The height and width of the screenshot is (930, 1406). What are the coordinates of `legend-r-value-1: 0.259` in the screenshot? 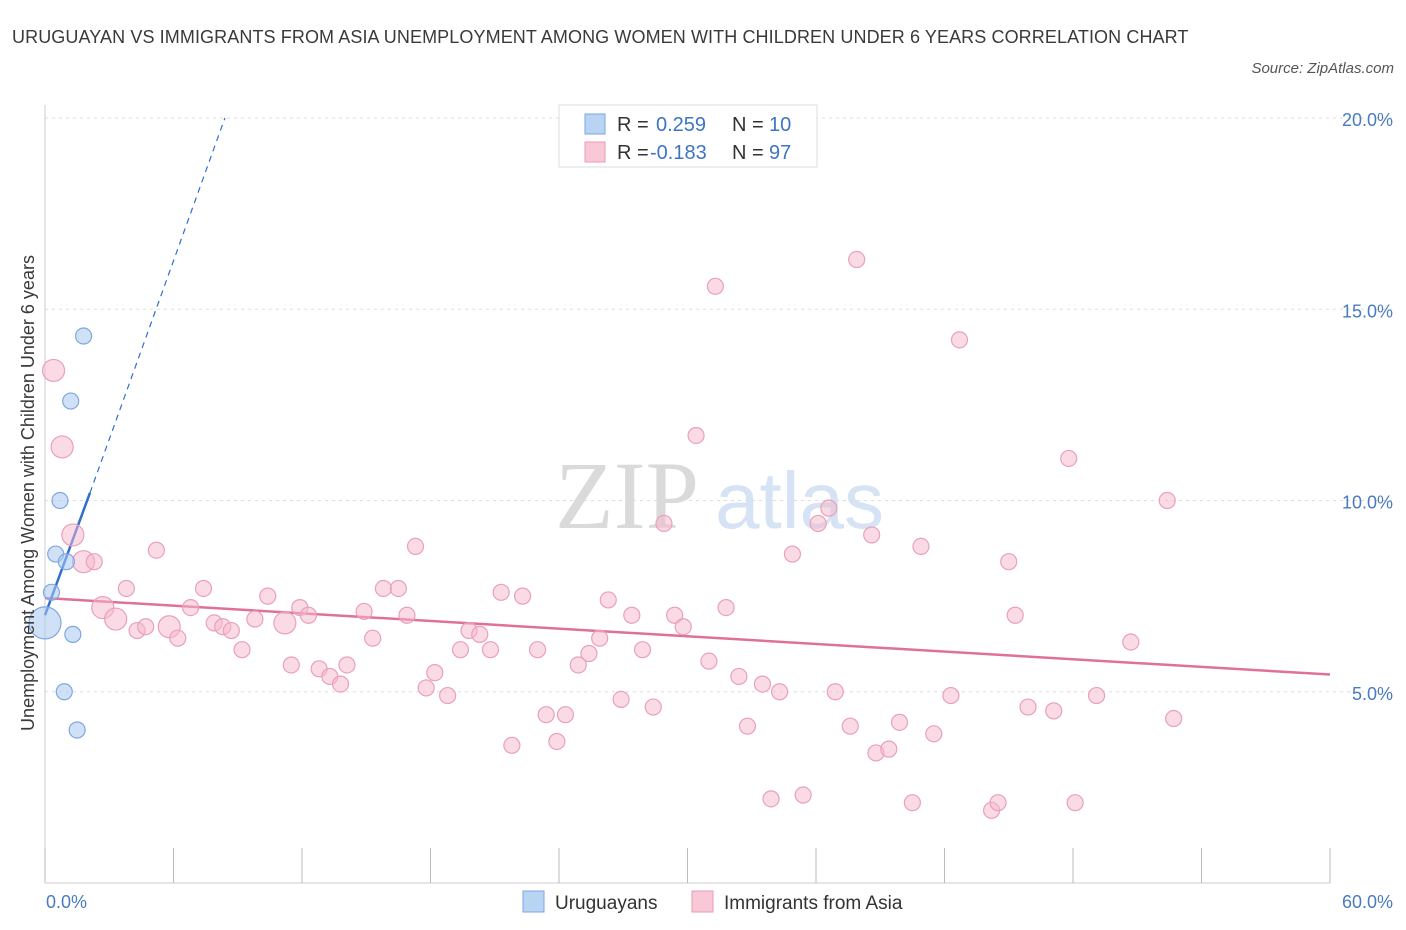 It's located at (681, 125).